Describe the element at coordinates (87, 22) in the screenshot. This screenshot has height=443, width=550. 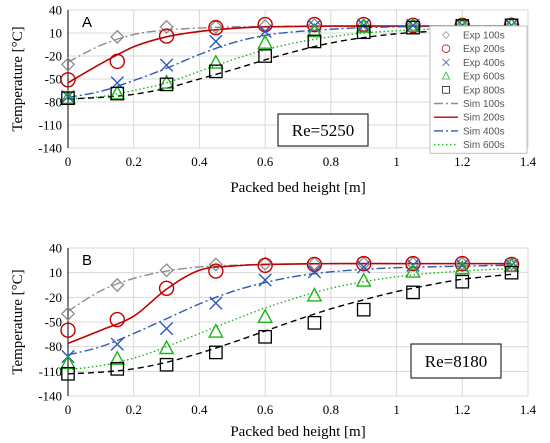
I see `panel-label: A` at that location.